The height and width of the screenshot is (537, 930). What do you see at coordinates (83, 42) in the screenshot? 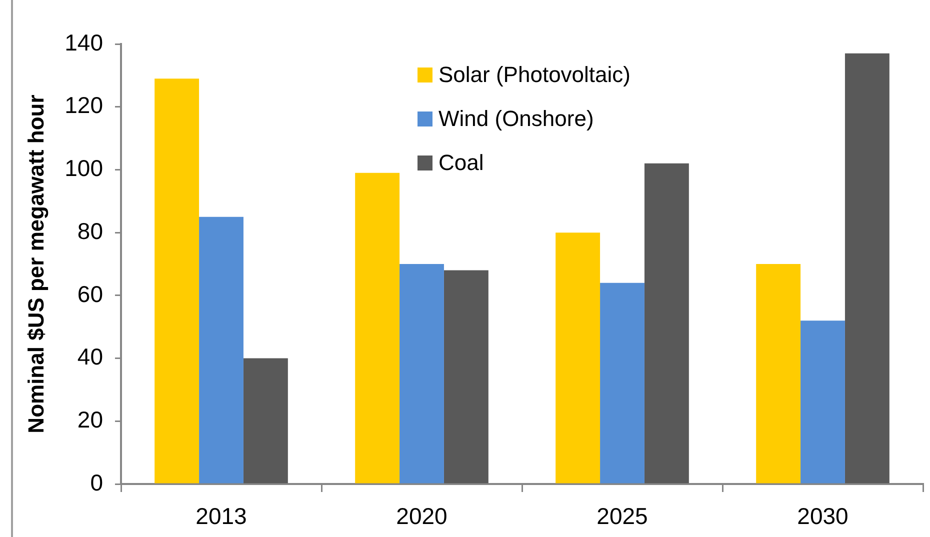
I see `y-tick-label: 140` at bounding box center [83, 42].